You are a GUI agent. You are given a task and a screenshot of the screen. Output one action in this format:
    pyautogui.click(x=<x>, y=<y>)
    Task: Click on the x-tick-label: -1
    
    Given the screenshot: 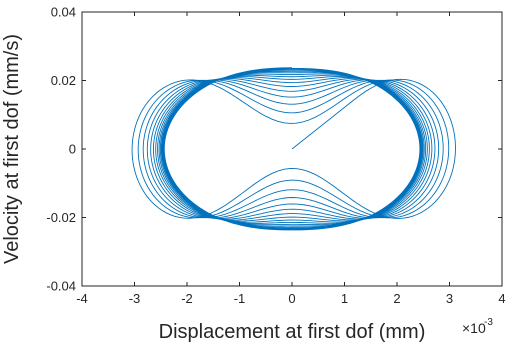 What is the action you would take?
    pyautogui.click(x=240, y=298)
    